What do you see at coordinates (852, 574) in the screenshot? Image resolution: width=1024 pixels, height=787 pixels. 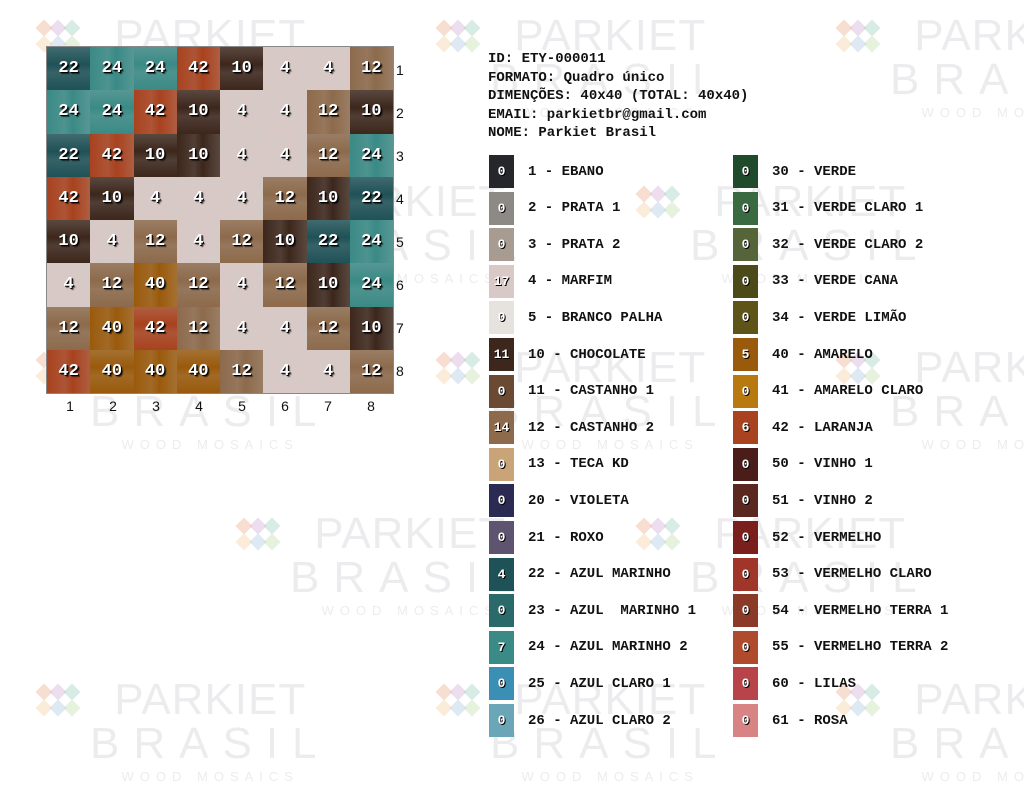 I see `legend-label: 53 - VERMELHO CLARO` at bounding box center [852, 574].